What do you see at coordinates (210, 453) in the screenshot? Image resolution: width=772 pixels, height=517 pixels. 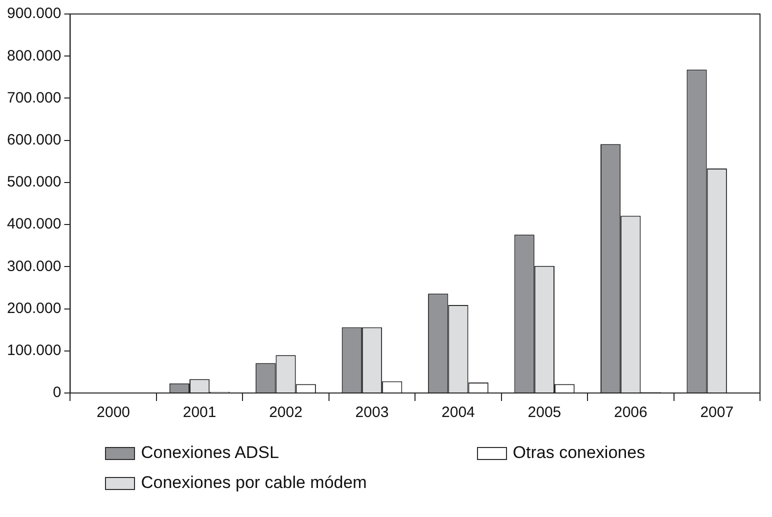 I see `legend-label: Conexiones ADSL` at bounding box center [210, 453].